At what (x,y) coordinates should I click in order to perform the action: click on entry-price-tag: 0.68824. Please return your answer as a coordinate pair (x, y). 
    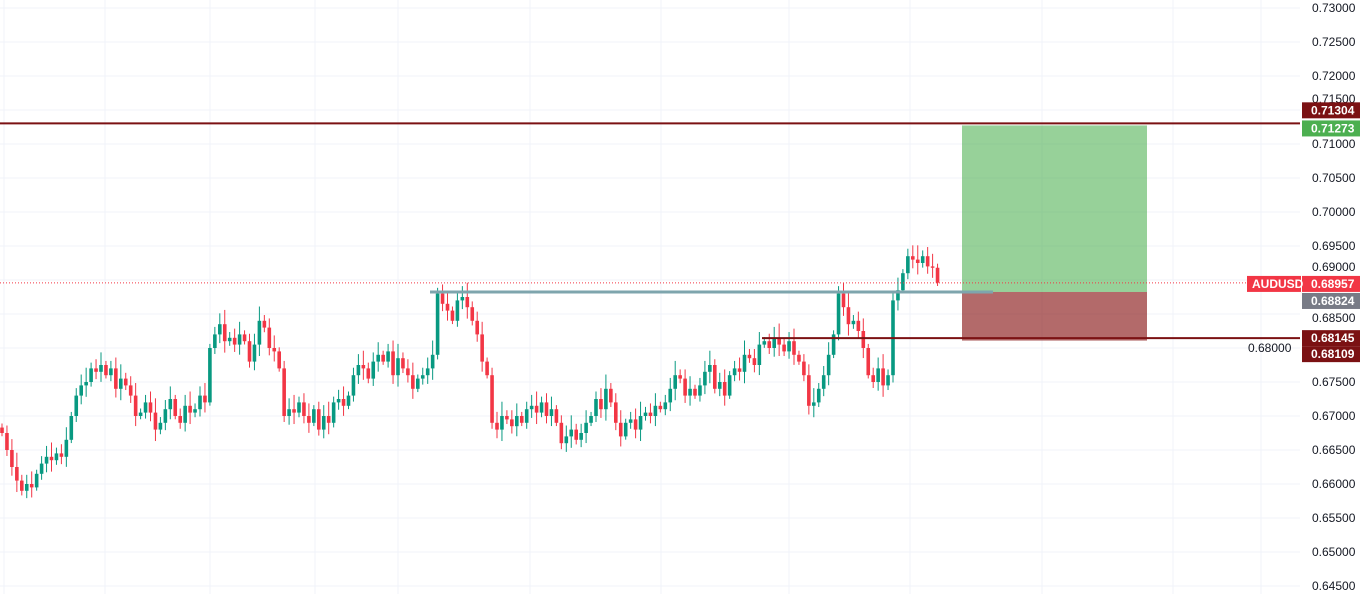
    Looking at the image, I should click on (1333, 301).